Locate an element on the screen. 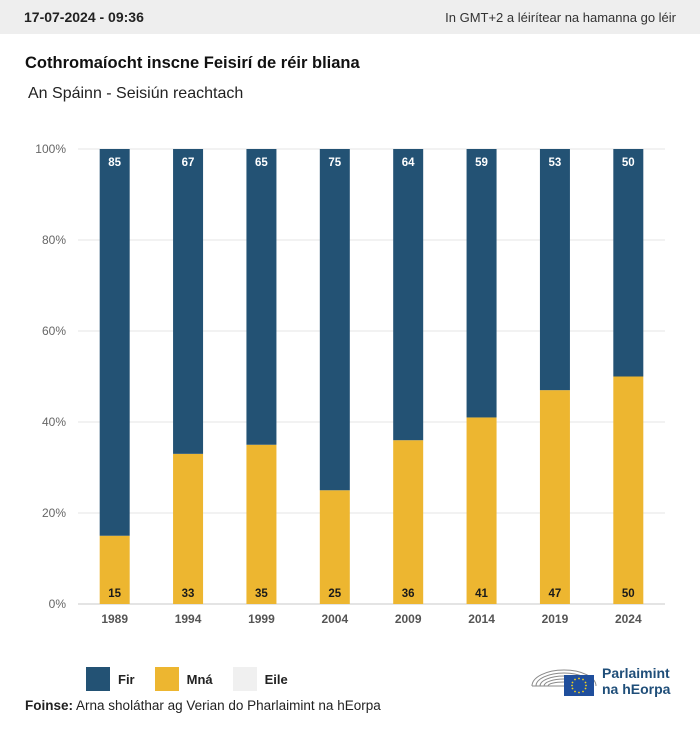 This screenshot has height=731, width=700. source-label: Foinse: is located at coordinates (49, 705).